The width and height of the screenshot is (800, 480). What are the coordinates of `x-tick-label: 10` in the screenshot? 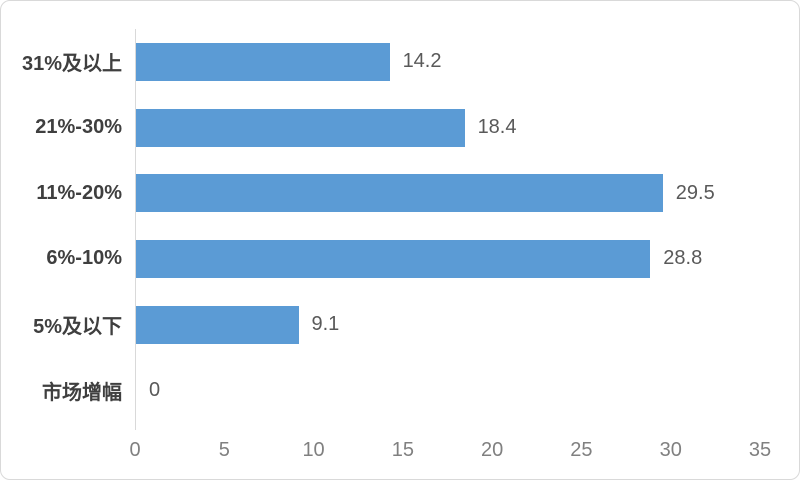 It's located at (313, 450).